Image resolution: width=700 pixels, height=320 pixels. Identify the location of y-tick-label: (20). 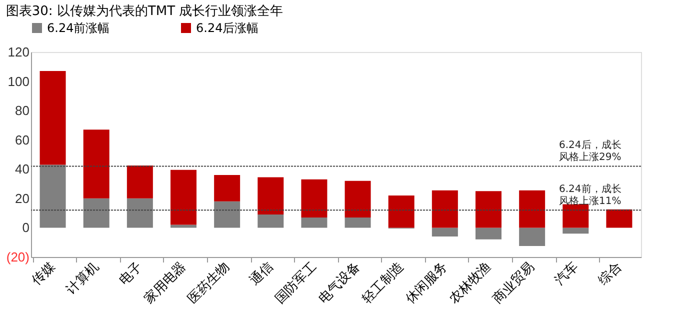
(18, 257).